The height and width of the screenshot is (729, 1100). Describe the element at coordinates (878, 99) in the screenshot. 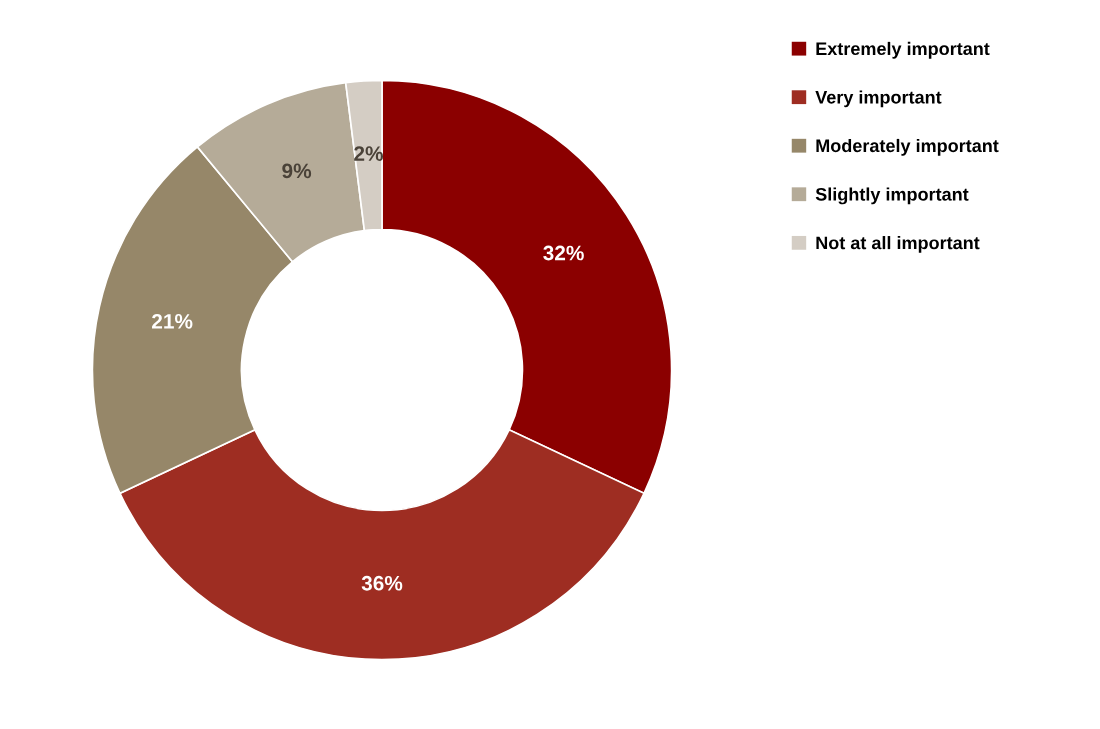

I see `legend-label: Very important` at that location.